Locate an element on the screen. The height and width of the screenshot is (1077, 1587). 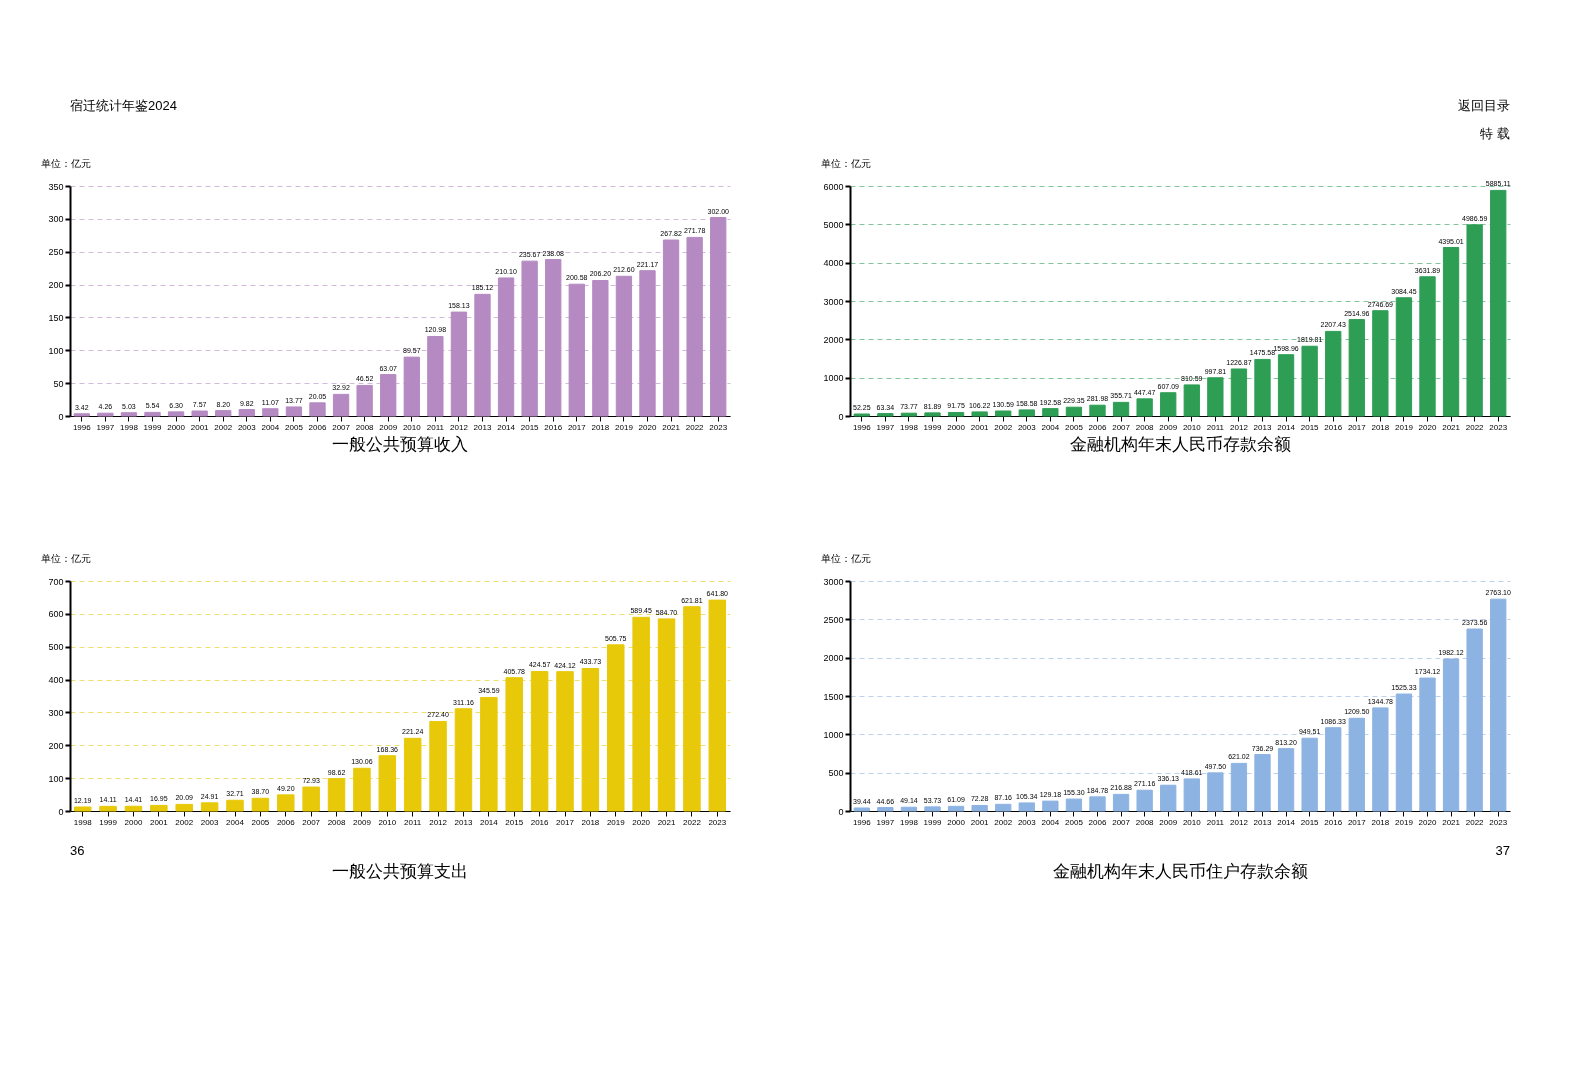
x-tick-label: 2004 is located at coordinates (1050, 822).